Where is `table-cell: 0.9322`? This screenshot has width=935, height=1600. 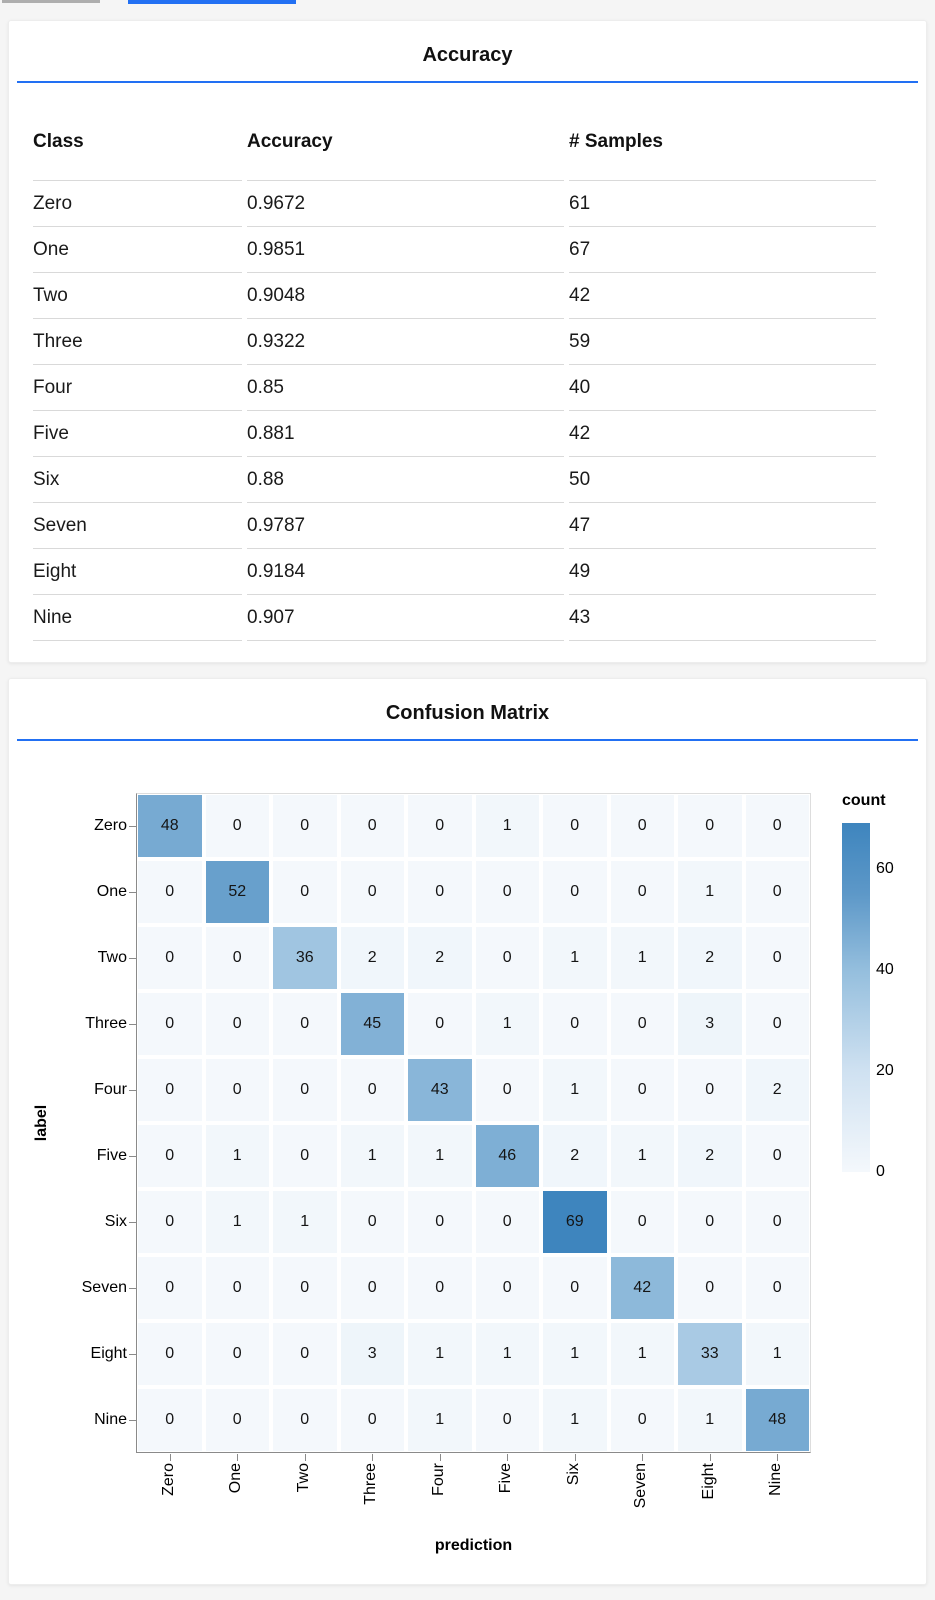 table-cell: 0.9322 is located at coordinates (405, 342).